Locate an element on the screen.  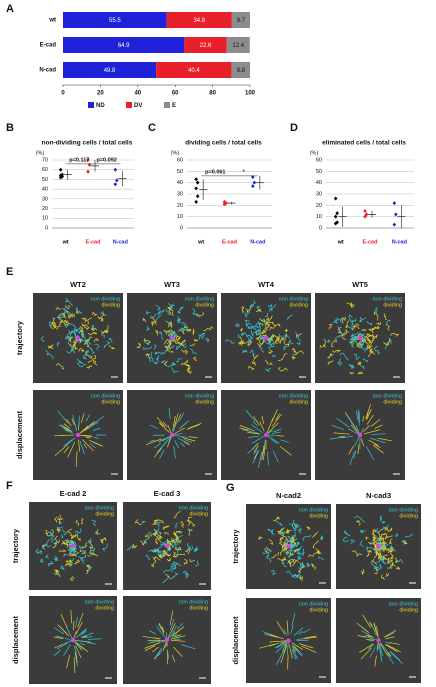
row-label: displacement is located at coordinates (19, 435).